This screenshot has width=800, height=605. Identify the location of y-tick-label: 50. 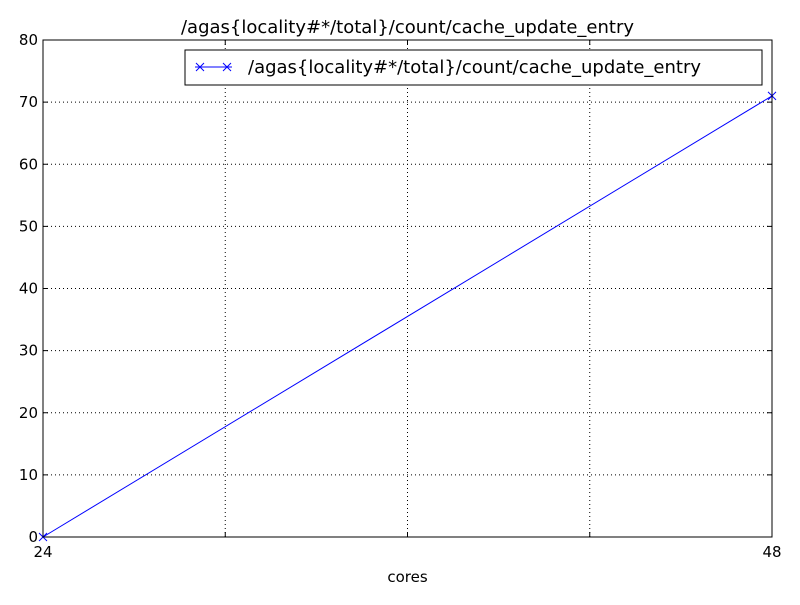
(28, 226).